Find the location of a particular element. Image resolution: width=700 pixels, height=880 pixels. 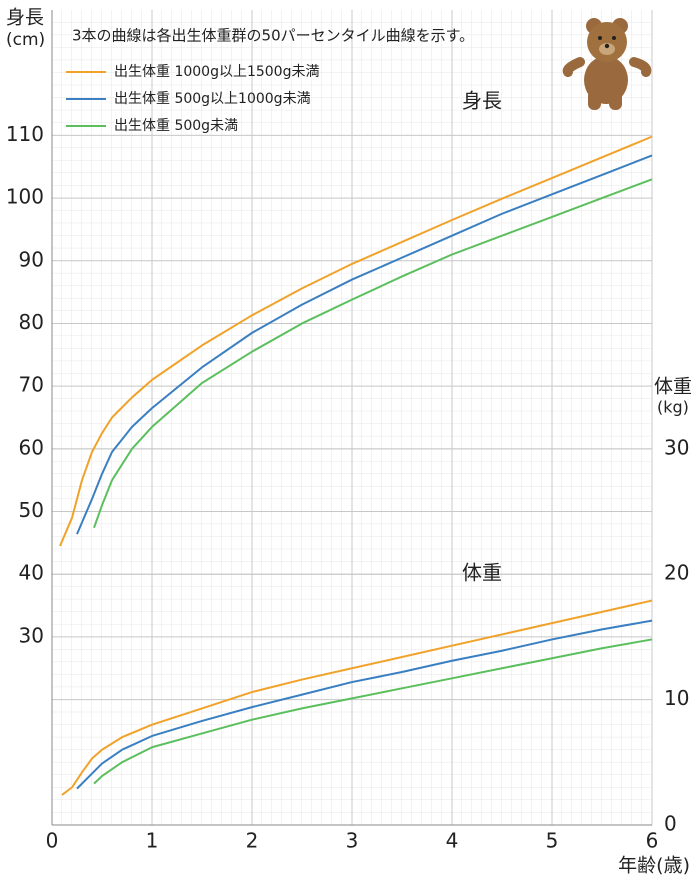

y2-tick-label: 30 is located at coordinates (676, 447).